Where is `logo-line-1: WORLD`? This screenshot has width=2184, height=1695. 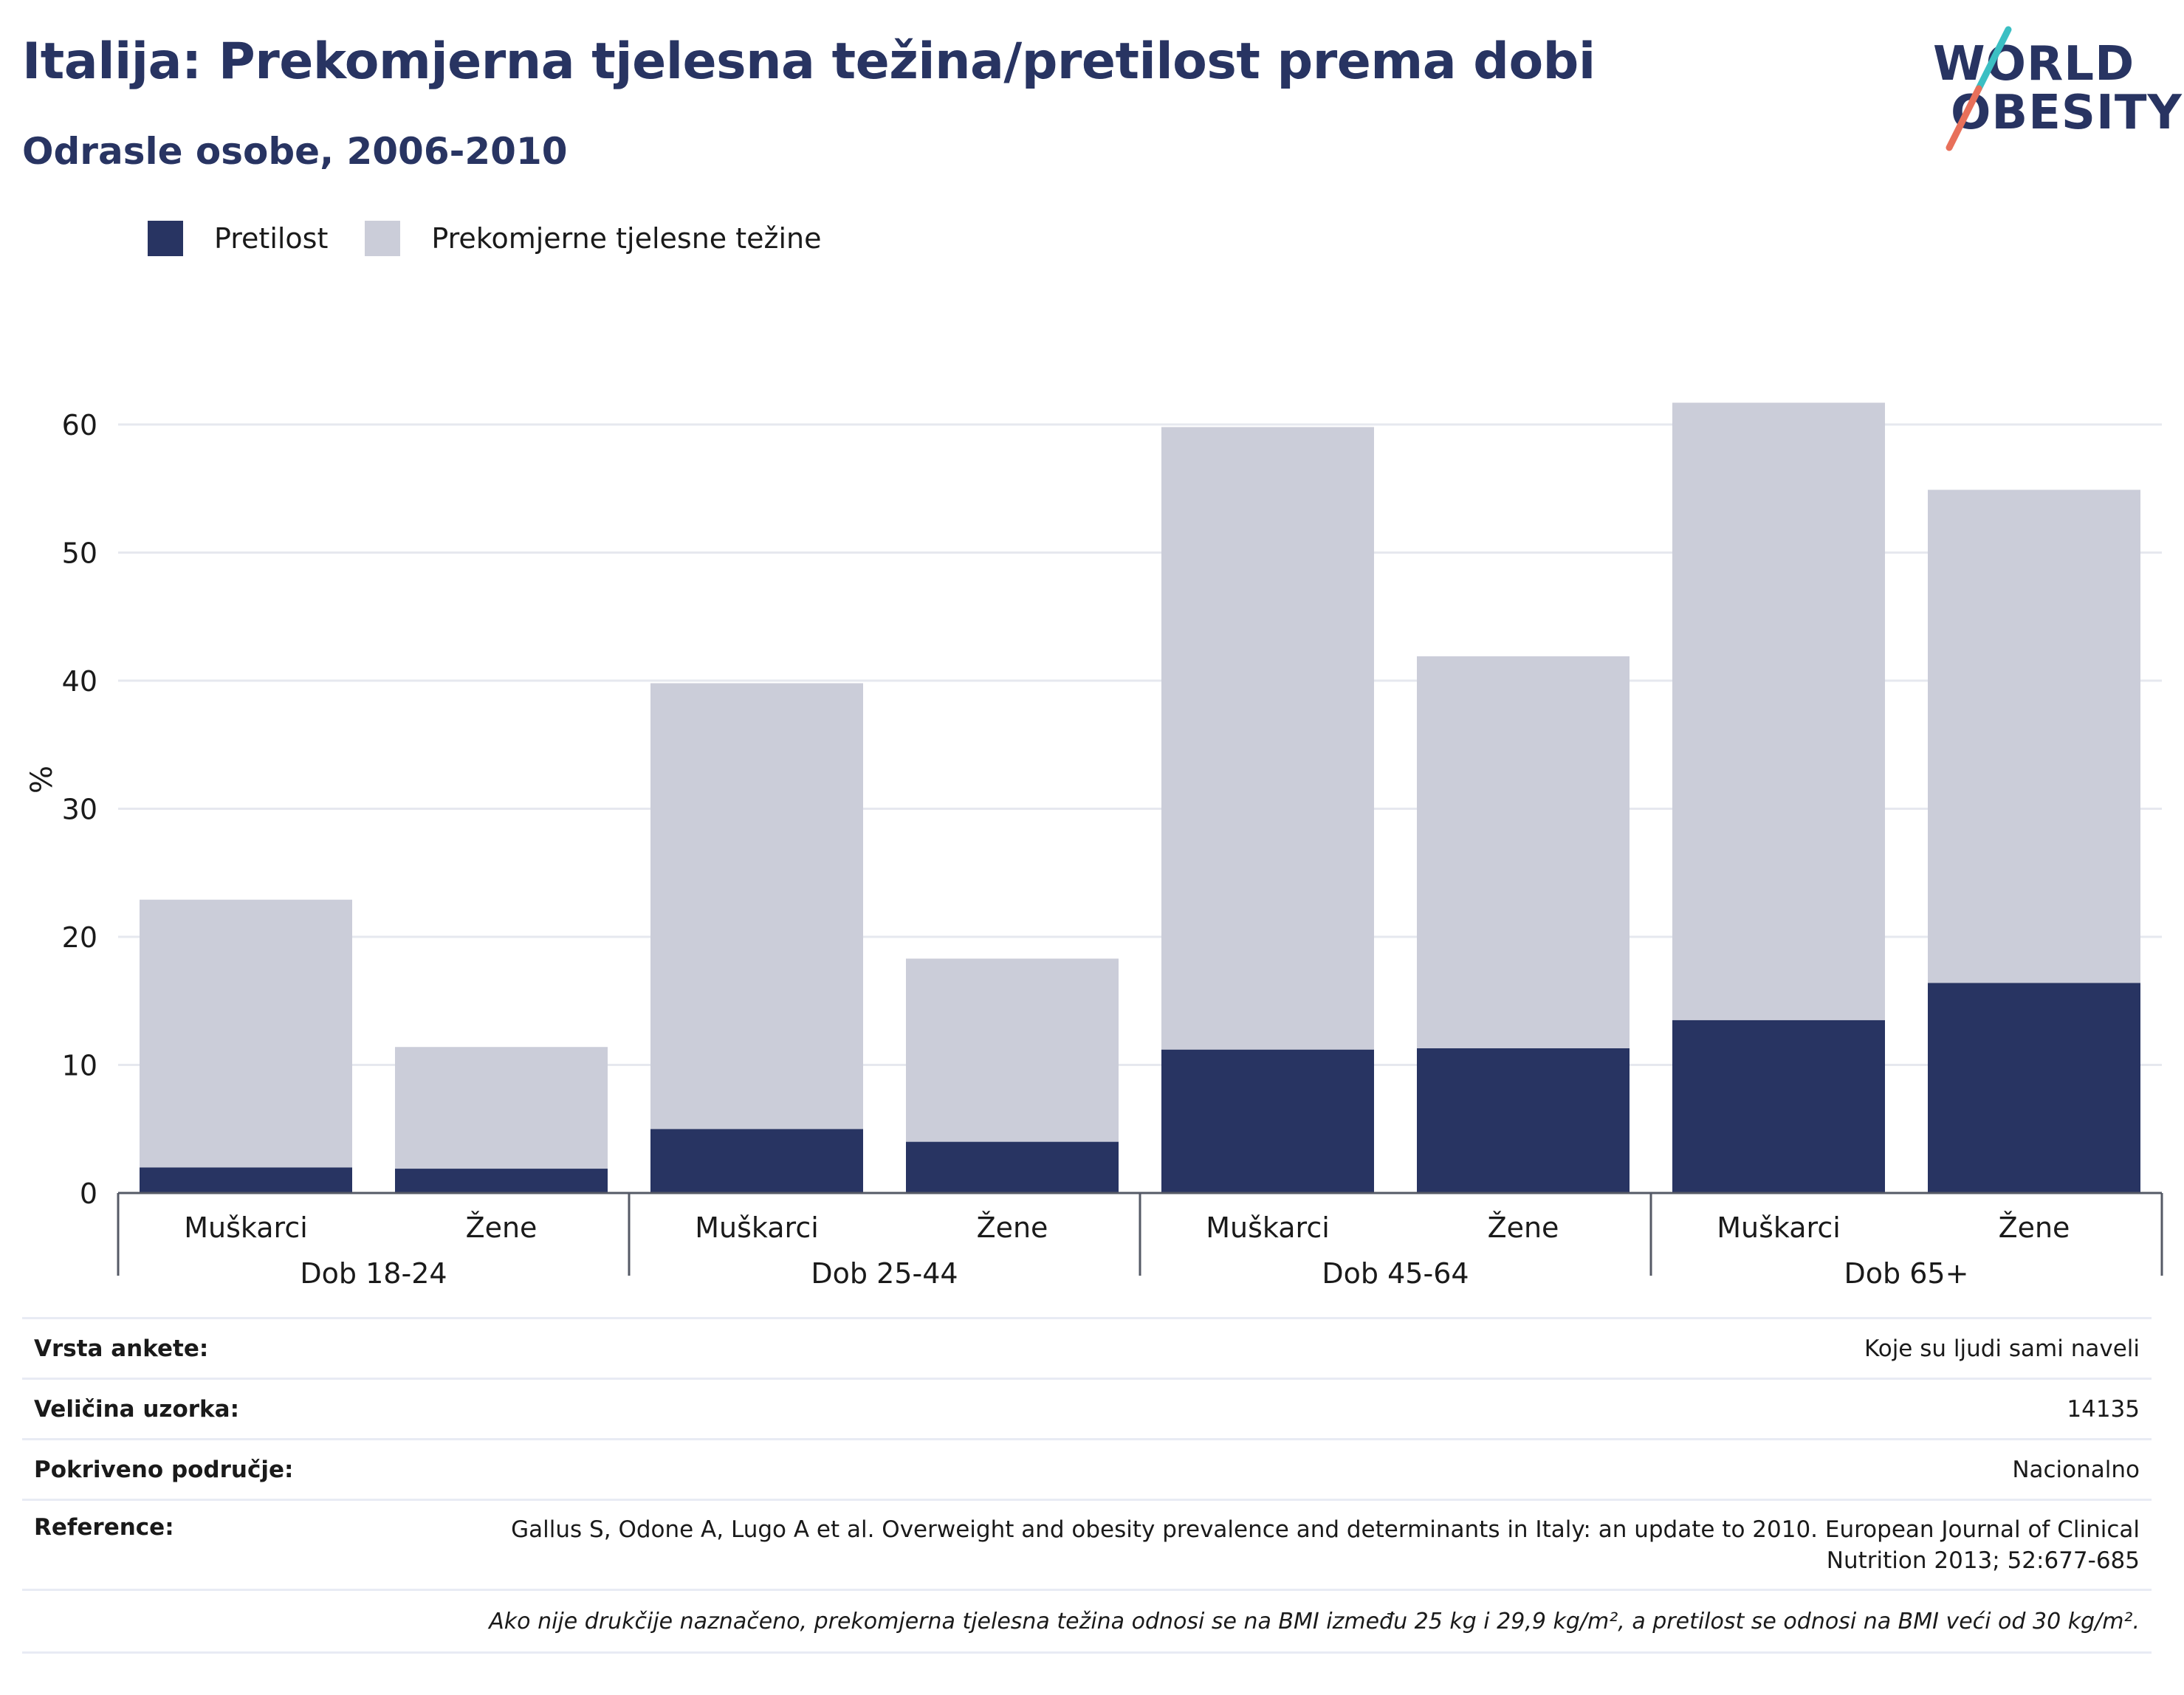
logo-line-1: WORLD is located at coordinates (2034, 64).